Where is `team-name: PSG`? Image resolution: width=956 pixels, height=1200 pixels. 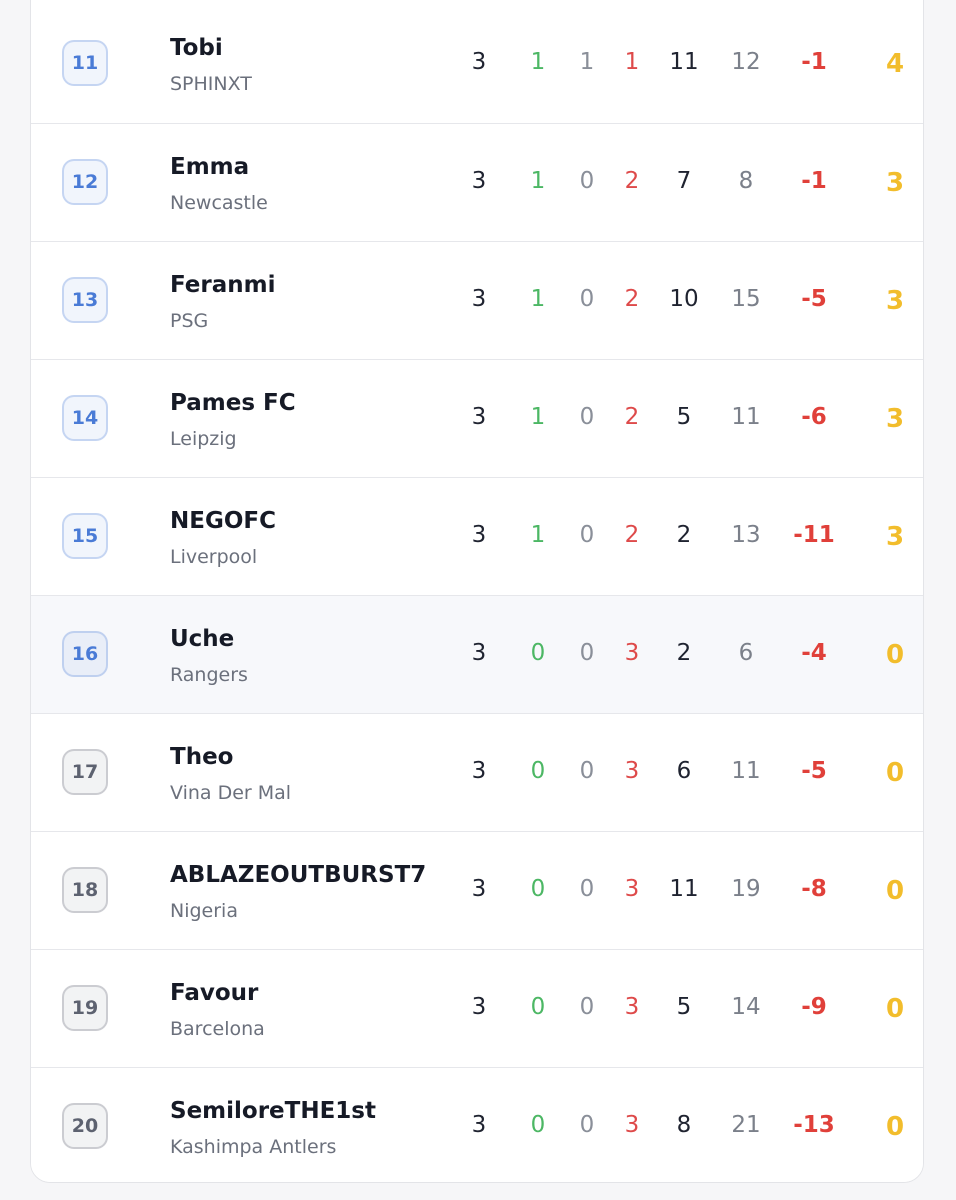 team-name: PSG is located at coordinates (189, 321).